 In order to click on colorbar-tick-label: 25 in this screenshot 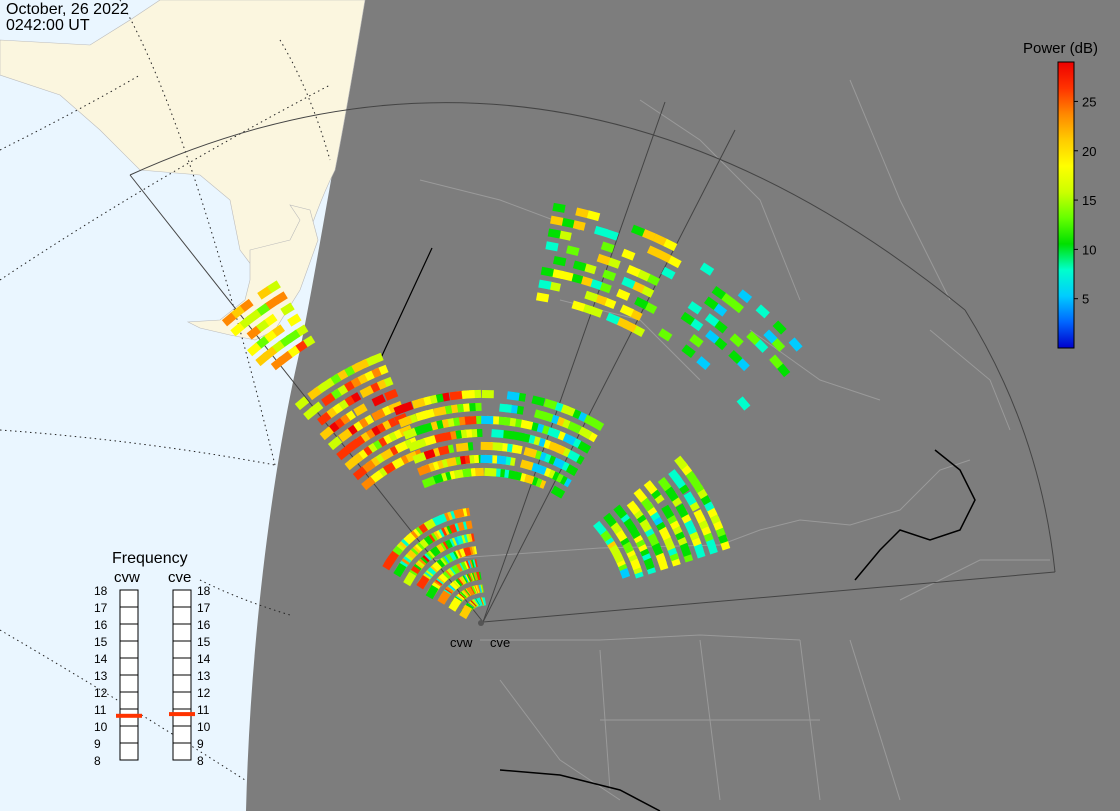, I will do `click(1089, 101)`.